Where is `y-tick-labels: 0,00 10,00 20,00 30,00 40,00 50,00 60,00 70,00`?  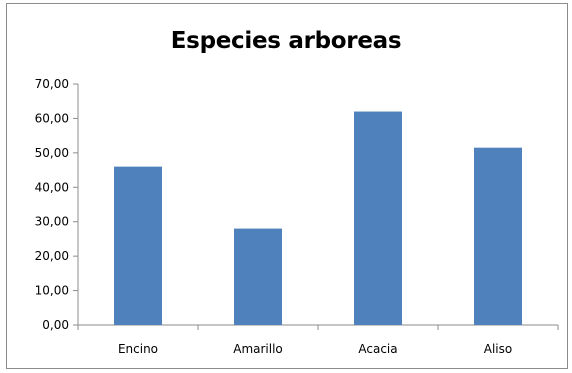 y-tick-labels: 0,00 10,00 20,00 30,00 40,00 50,00 60,00 70,00 is located at coordinates (52, 204).